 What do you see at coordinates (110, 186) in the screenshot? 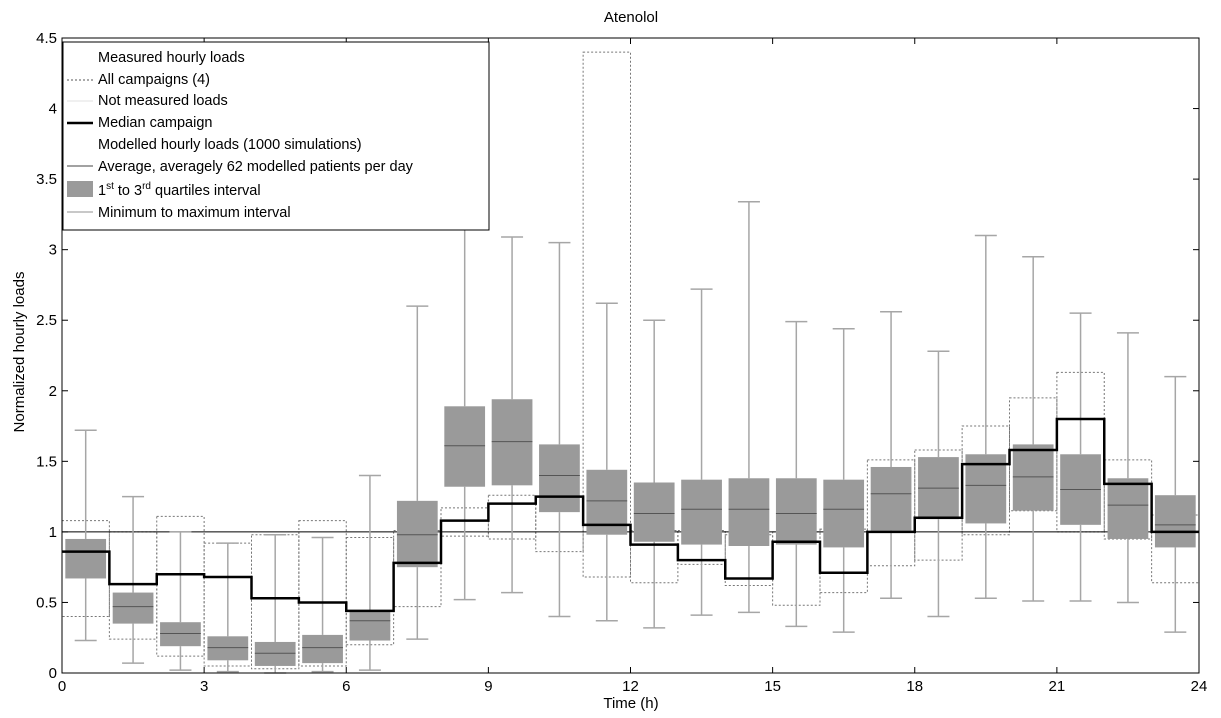
I see `legend-quartiles-sup1: st` at bounding box center [110, 186].